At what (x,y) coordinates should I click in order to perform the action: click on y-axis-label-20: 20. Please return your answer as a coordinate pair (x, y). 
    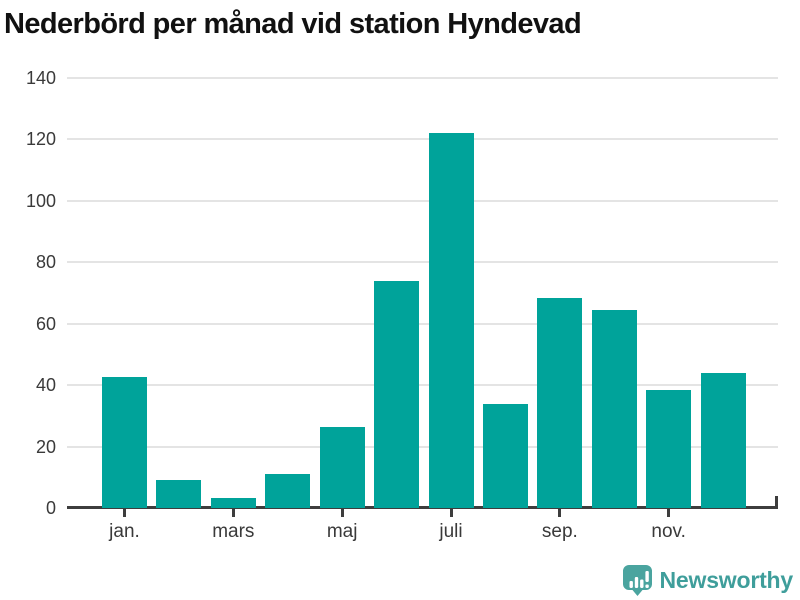
    Looking at the image, I should click on (45, 446).